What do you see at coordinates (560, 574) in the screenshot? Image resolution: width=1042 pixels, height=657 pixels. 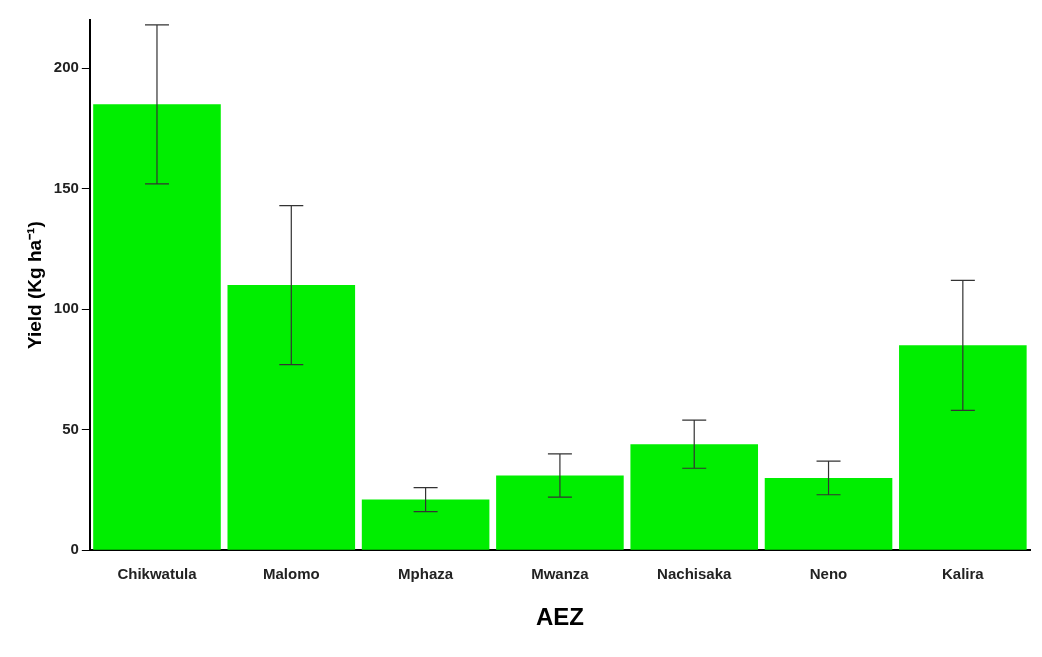 I see `x-tick-label: Mwanza` at bounding box center [560, 574].